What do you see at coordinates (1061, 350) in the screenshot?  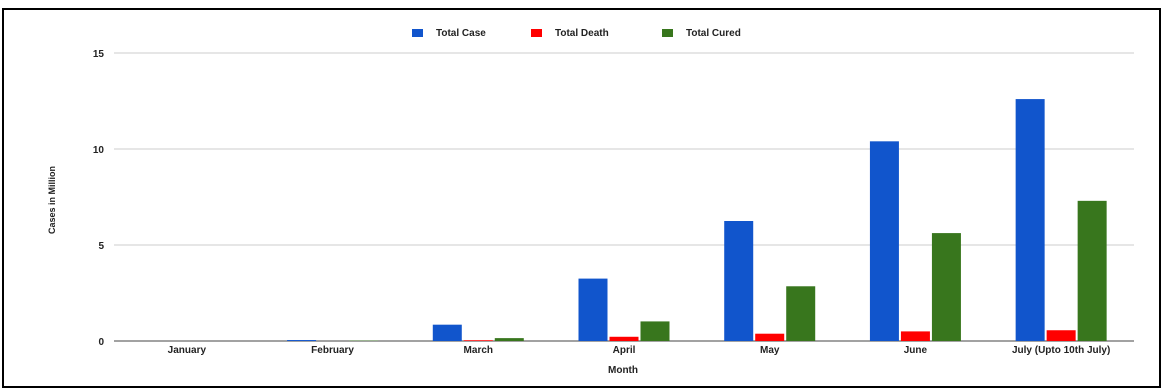 I see `x-tick-label: July (Upto 10th July)` at bounding box center [1061, 350].